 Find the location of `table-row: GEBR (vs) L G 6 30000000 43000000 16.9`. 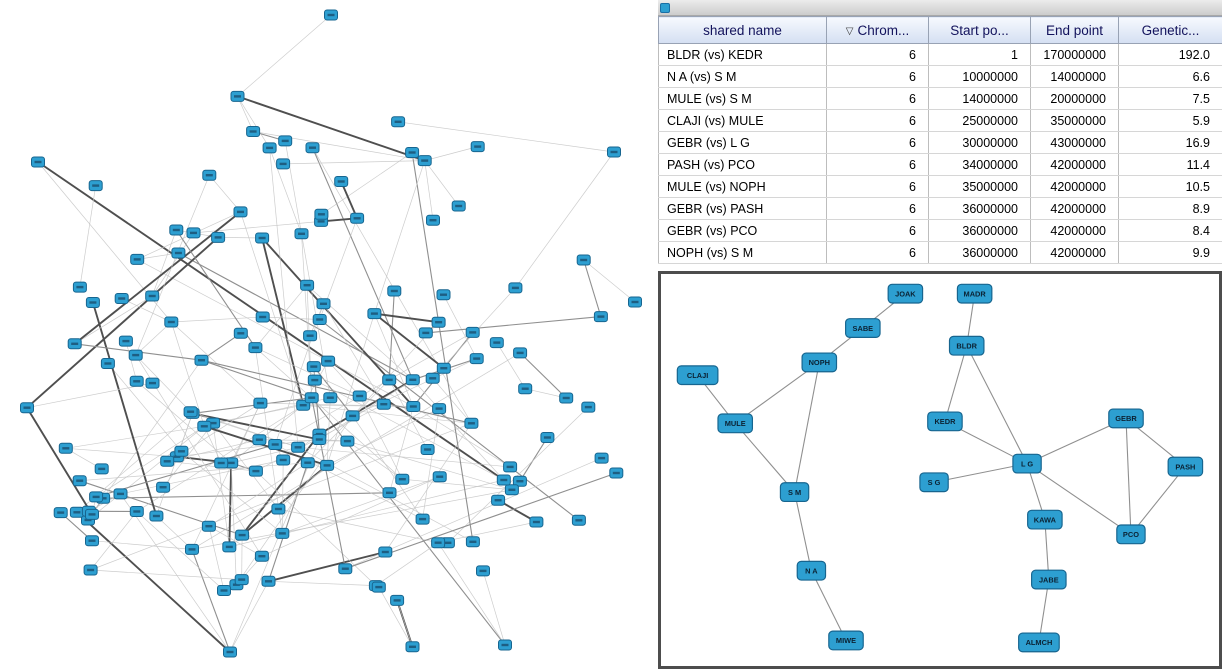

table-row: GEBR (vs) L G 6 30000000 43000000 16.9 is located at coordinates (940, 142).